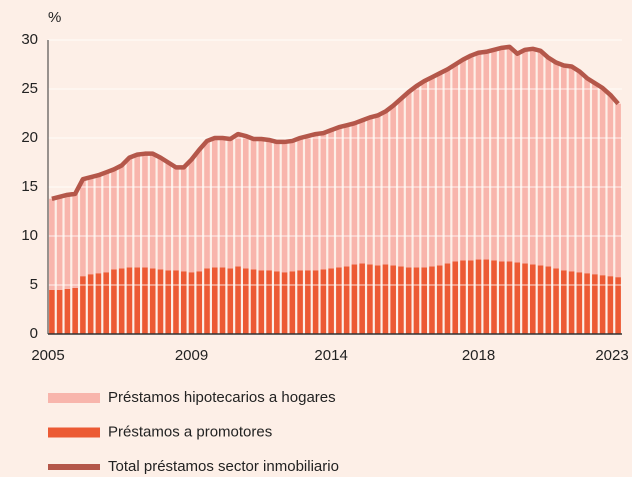 Image resolution: width=632 pixels, height=477 pixels. Describe the element at coordinates (223, 466) in the screenshot. I see `legend-label: Total préstamos sector inmobiliario` at that location.